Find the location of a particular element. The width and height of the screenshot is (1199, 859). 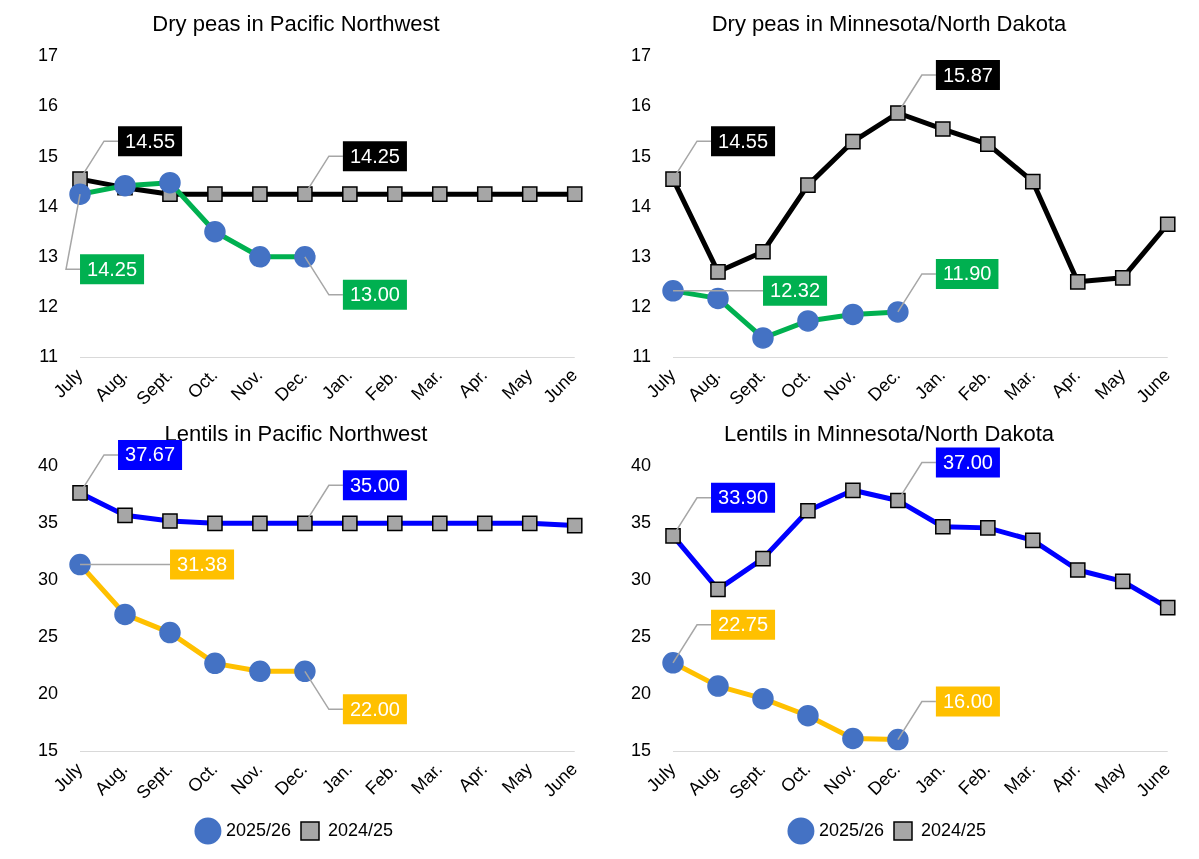

data-label: 22.75 is located at coordinates (743, 624).